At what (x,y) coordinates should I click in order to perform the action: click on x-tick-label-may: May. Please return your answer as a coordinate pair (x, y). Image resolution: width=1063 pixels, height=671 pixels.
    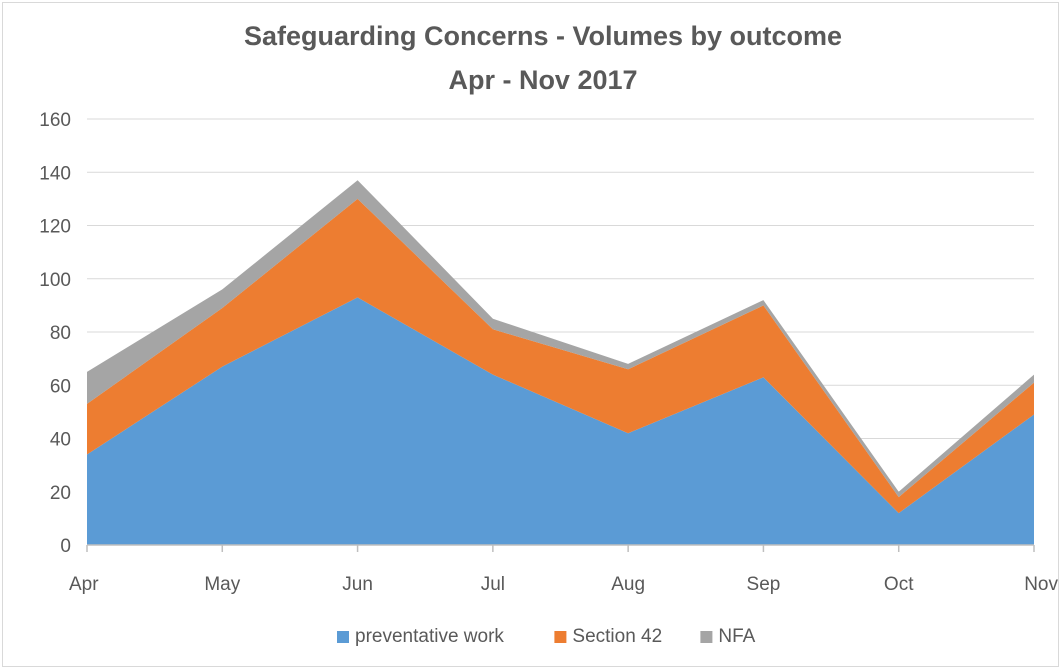
    Looking at the image, I should click on (222, 584).